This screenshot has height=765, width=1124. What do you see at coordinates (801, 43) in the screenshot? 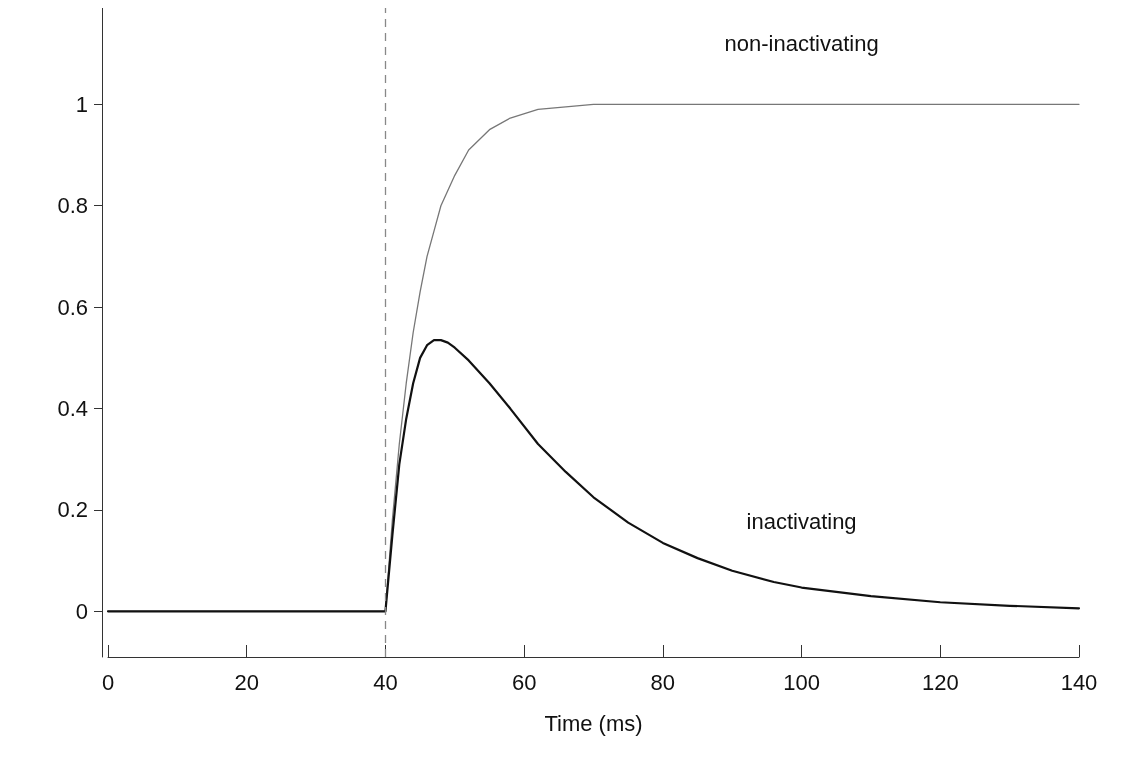
I see `text: non-inactivating` at bounding box center [801, 43].